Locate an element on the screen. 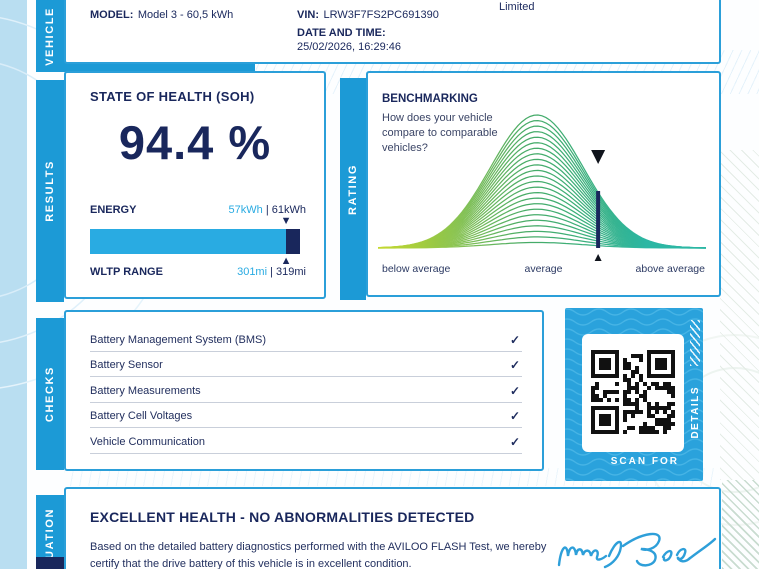  energy-label: ENERGY is located at coordinates (113, 210).